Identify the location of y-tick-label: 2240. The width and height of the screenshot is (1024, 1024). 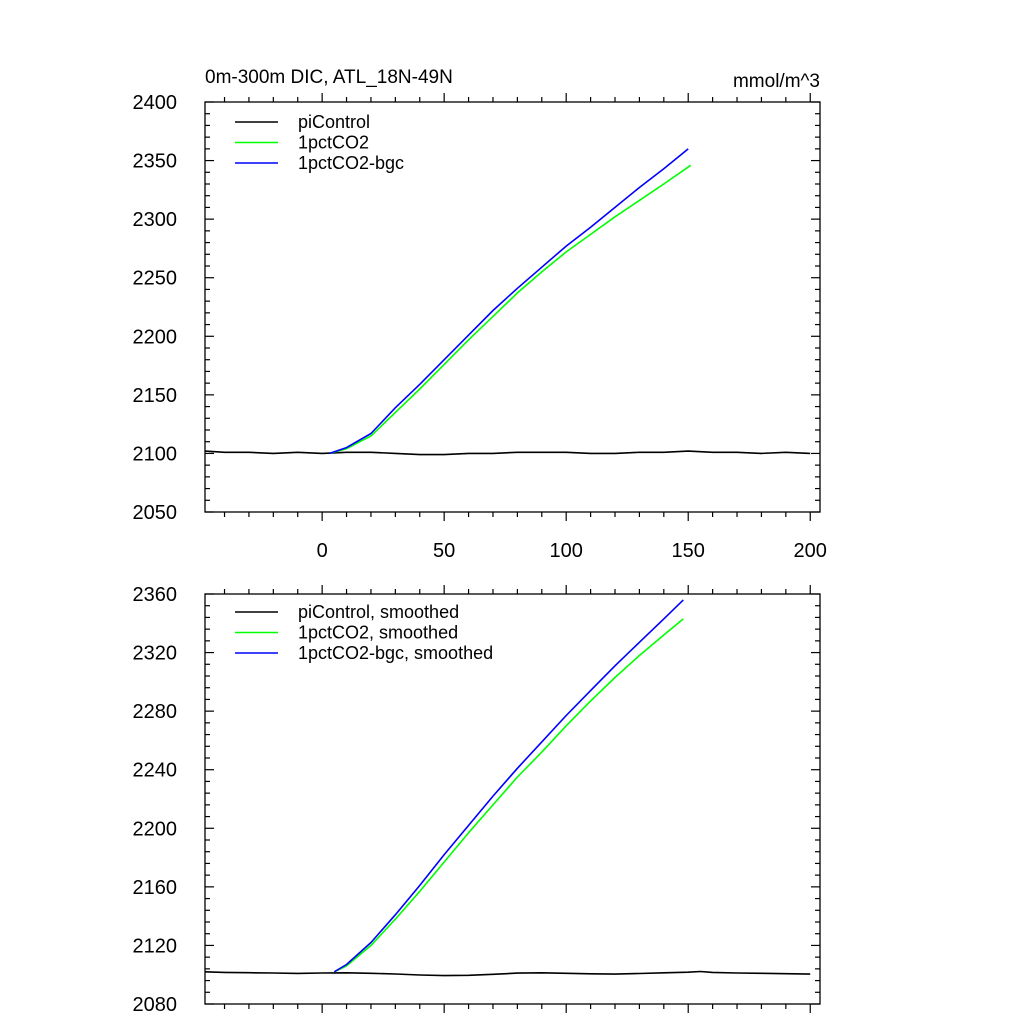
(155, 771).